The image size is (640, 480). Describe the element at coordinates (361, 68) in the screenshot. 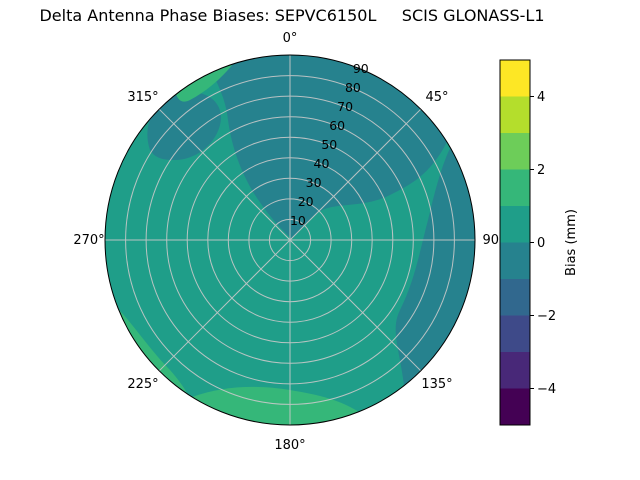

I see `ring-label-90: 90` at that location.